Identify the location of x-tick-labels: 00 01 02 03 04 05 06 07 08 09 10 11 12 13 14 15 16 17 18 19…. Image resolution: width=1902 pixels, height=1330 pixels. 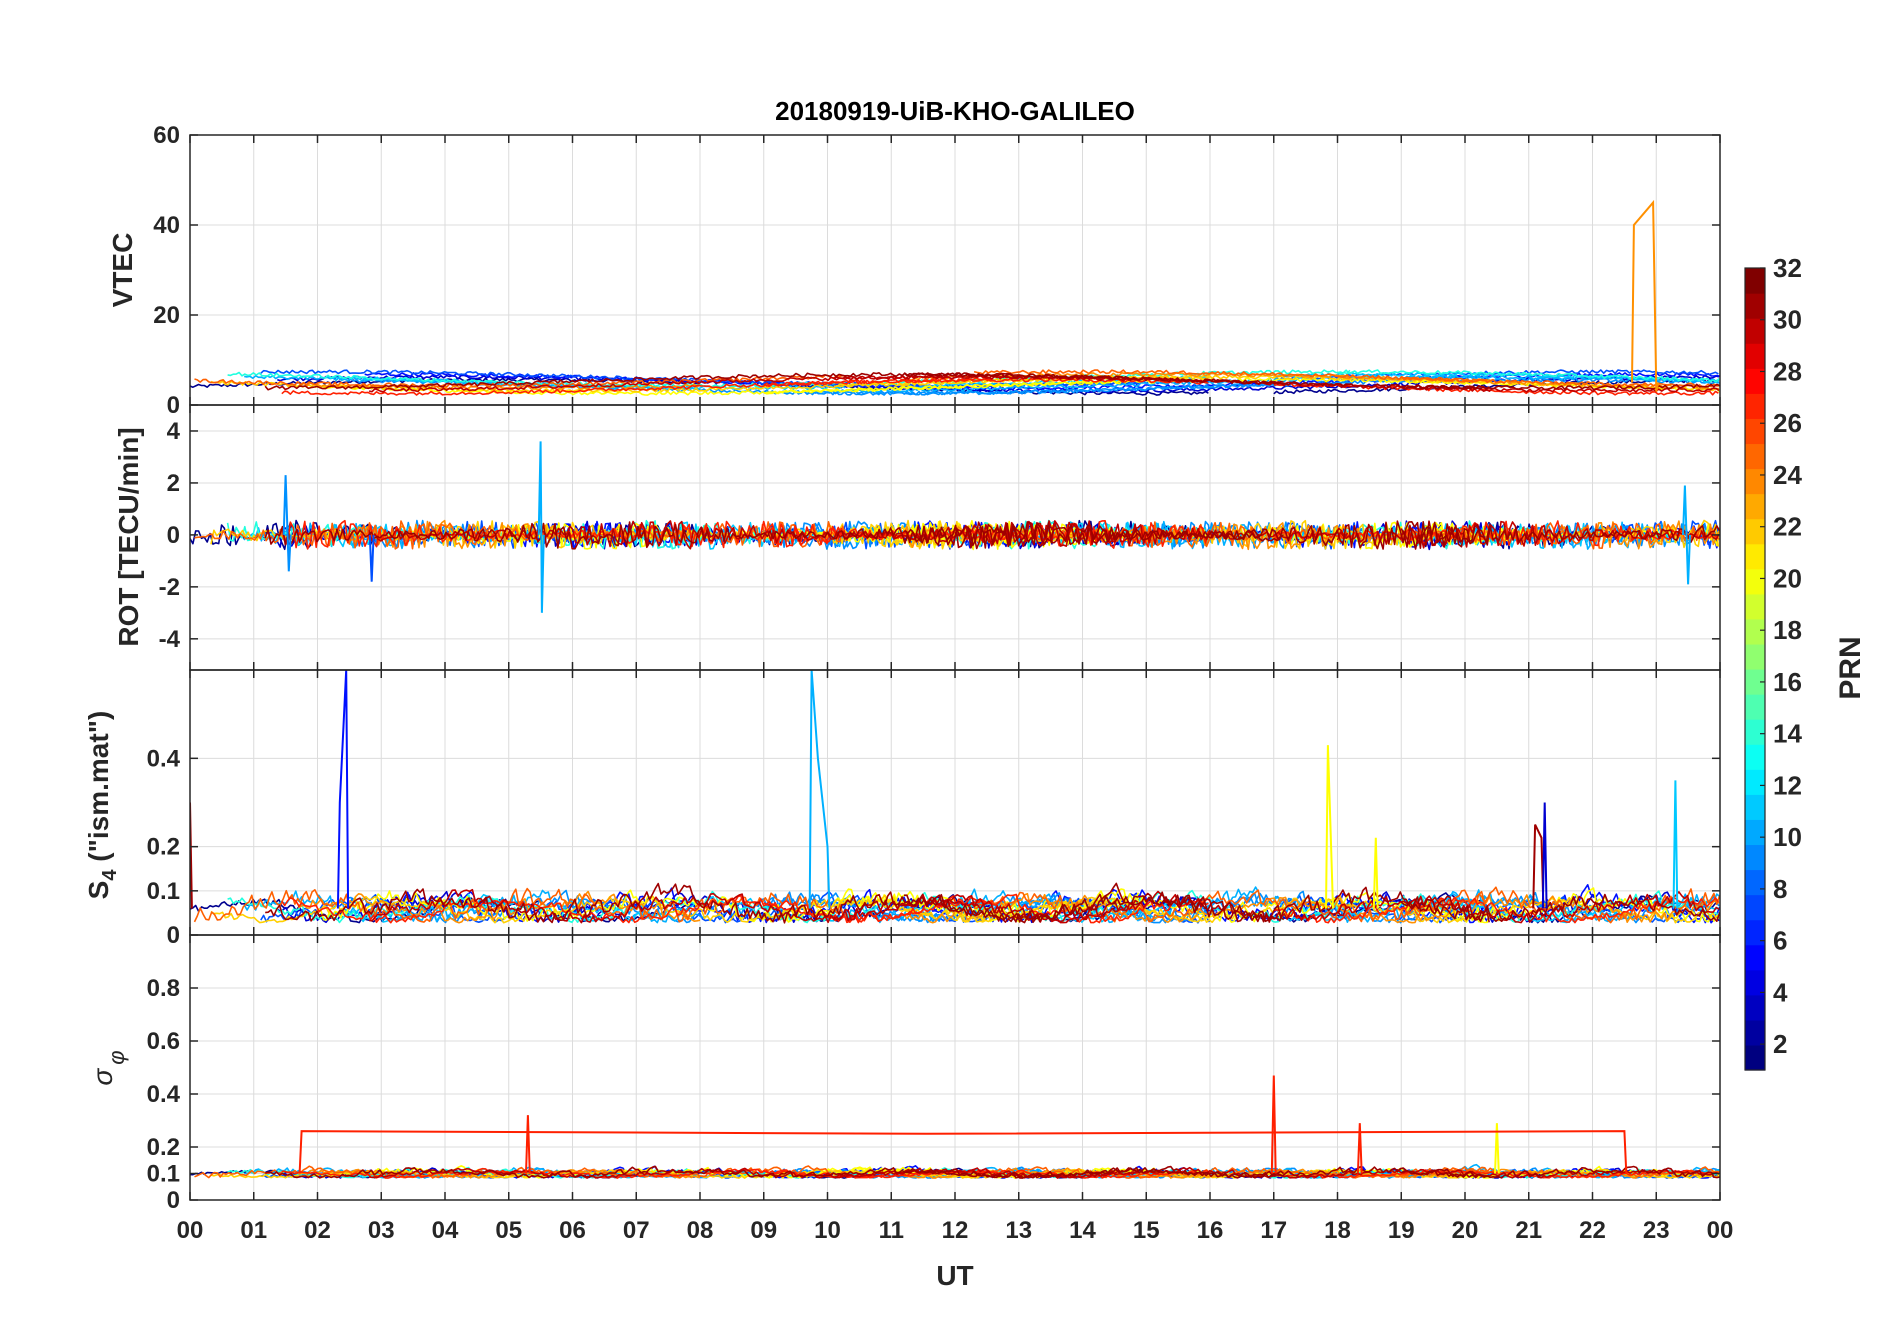
(955, 1230).